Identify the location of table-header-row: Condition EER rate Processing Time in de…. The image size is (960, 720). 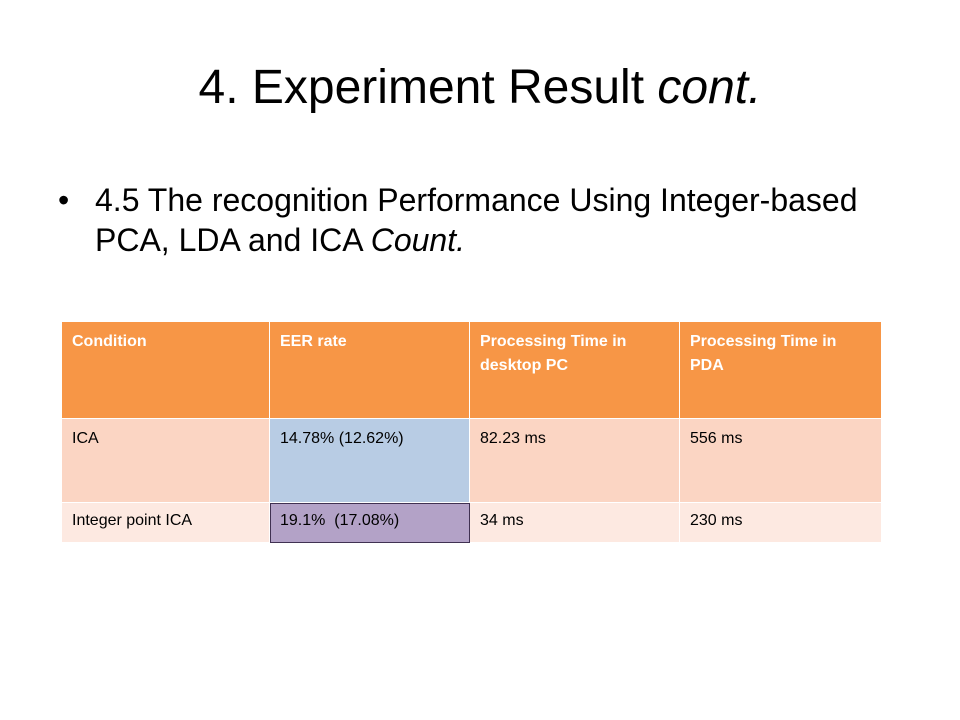
(471, 370).